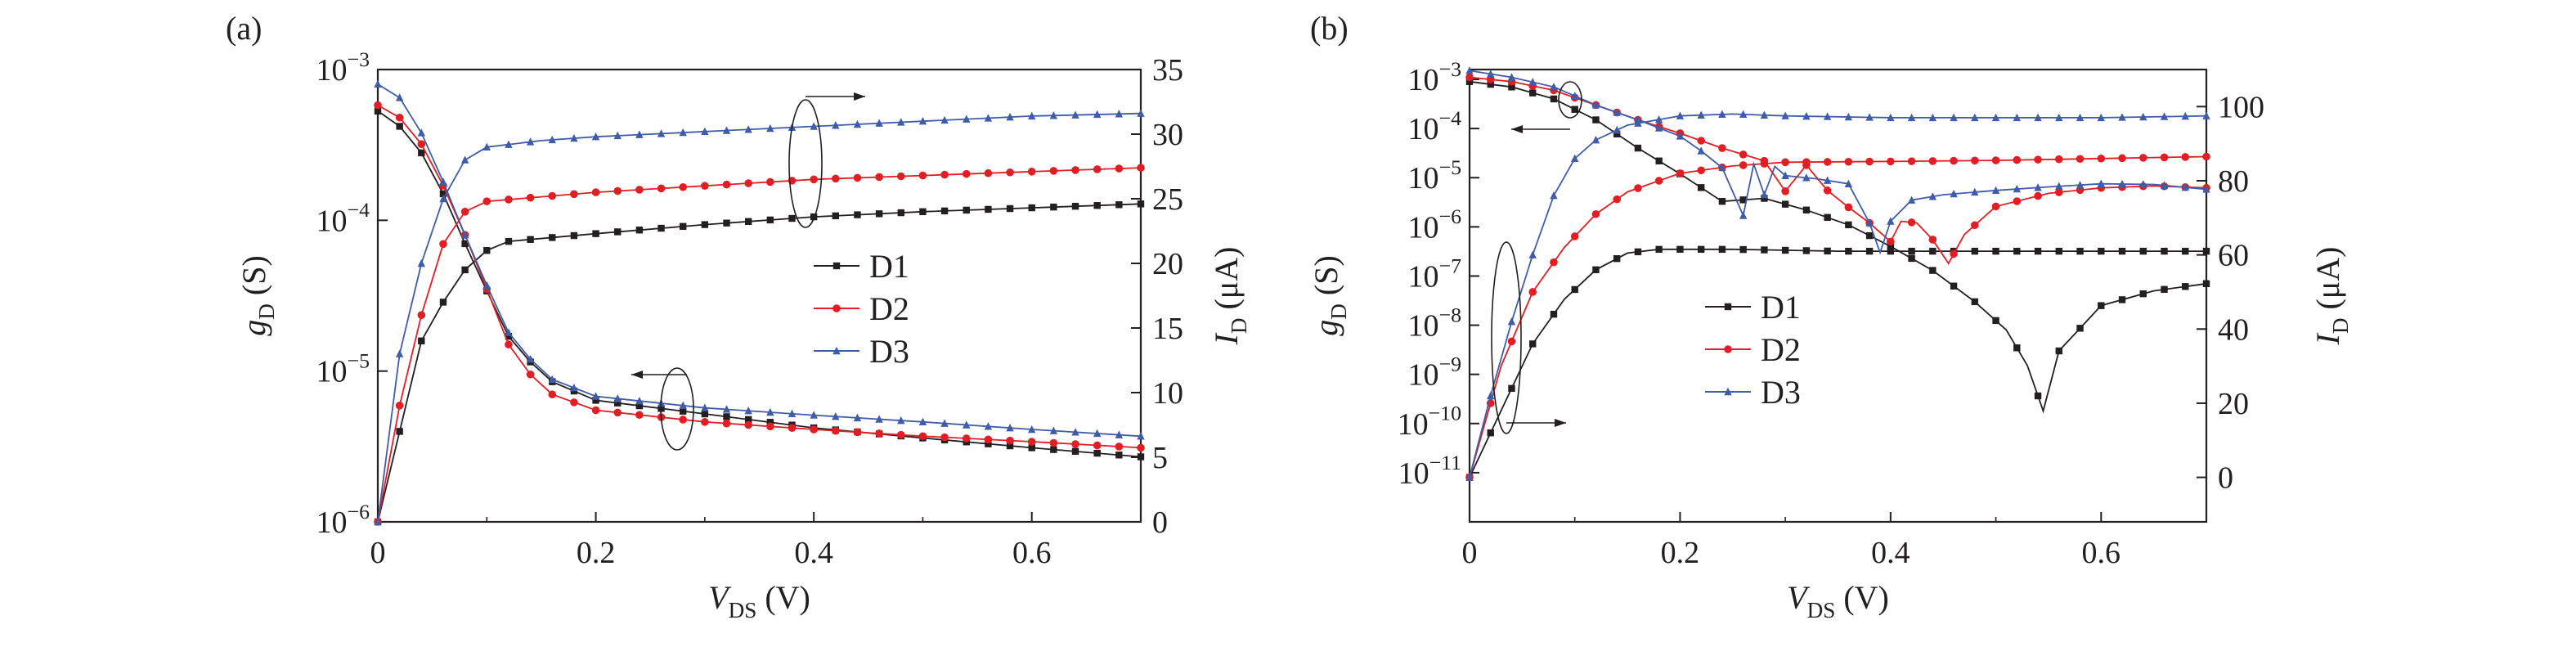 Image resolution: width=2576 pixels, height=656 pixels. I want to click on y-left-tick-label-exp: −11, so click(1445, 462).